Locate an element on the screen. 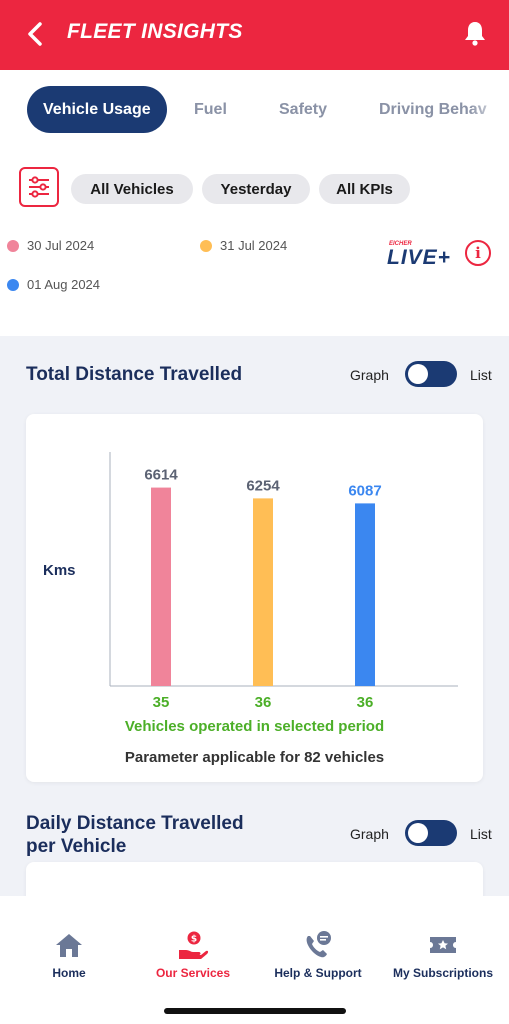 The image size is (509, 1024). back-button is located at coordinates (35, 34).